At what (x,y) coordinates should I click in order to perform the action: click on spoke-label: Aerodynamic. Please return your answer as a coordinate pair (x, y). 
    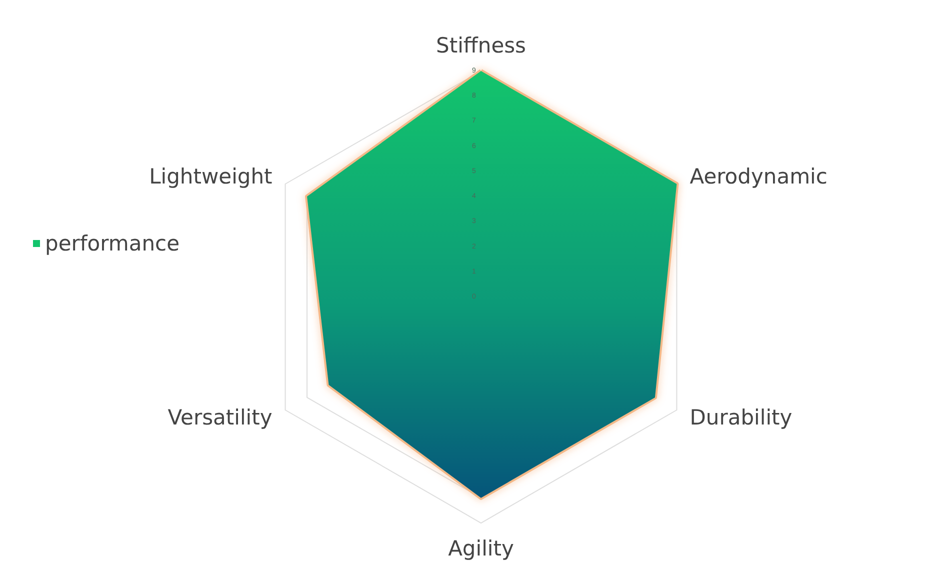
    Looking at the image, I should click on (759, 176).